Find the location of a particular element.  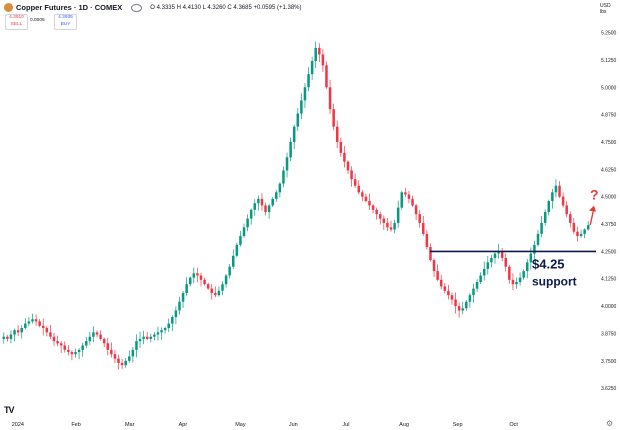

sell-price: 4.3910 is located at coordinates (16, 17).